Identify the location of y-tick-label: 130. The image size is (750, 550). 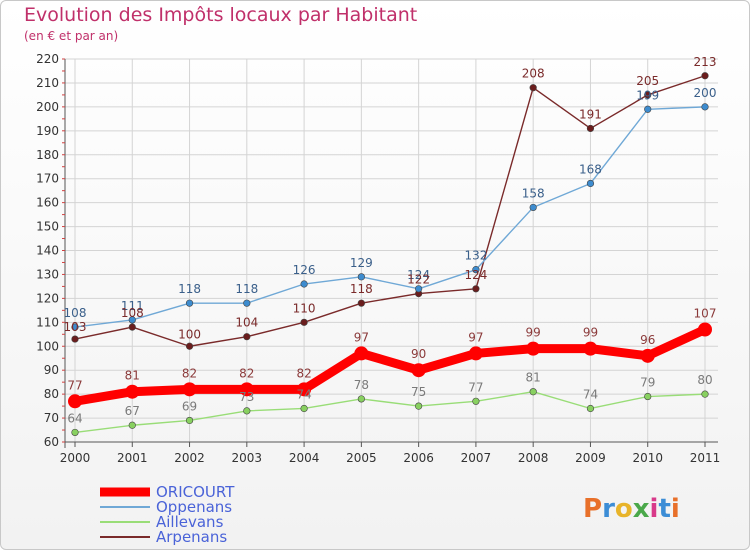
(47, 274).